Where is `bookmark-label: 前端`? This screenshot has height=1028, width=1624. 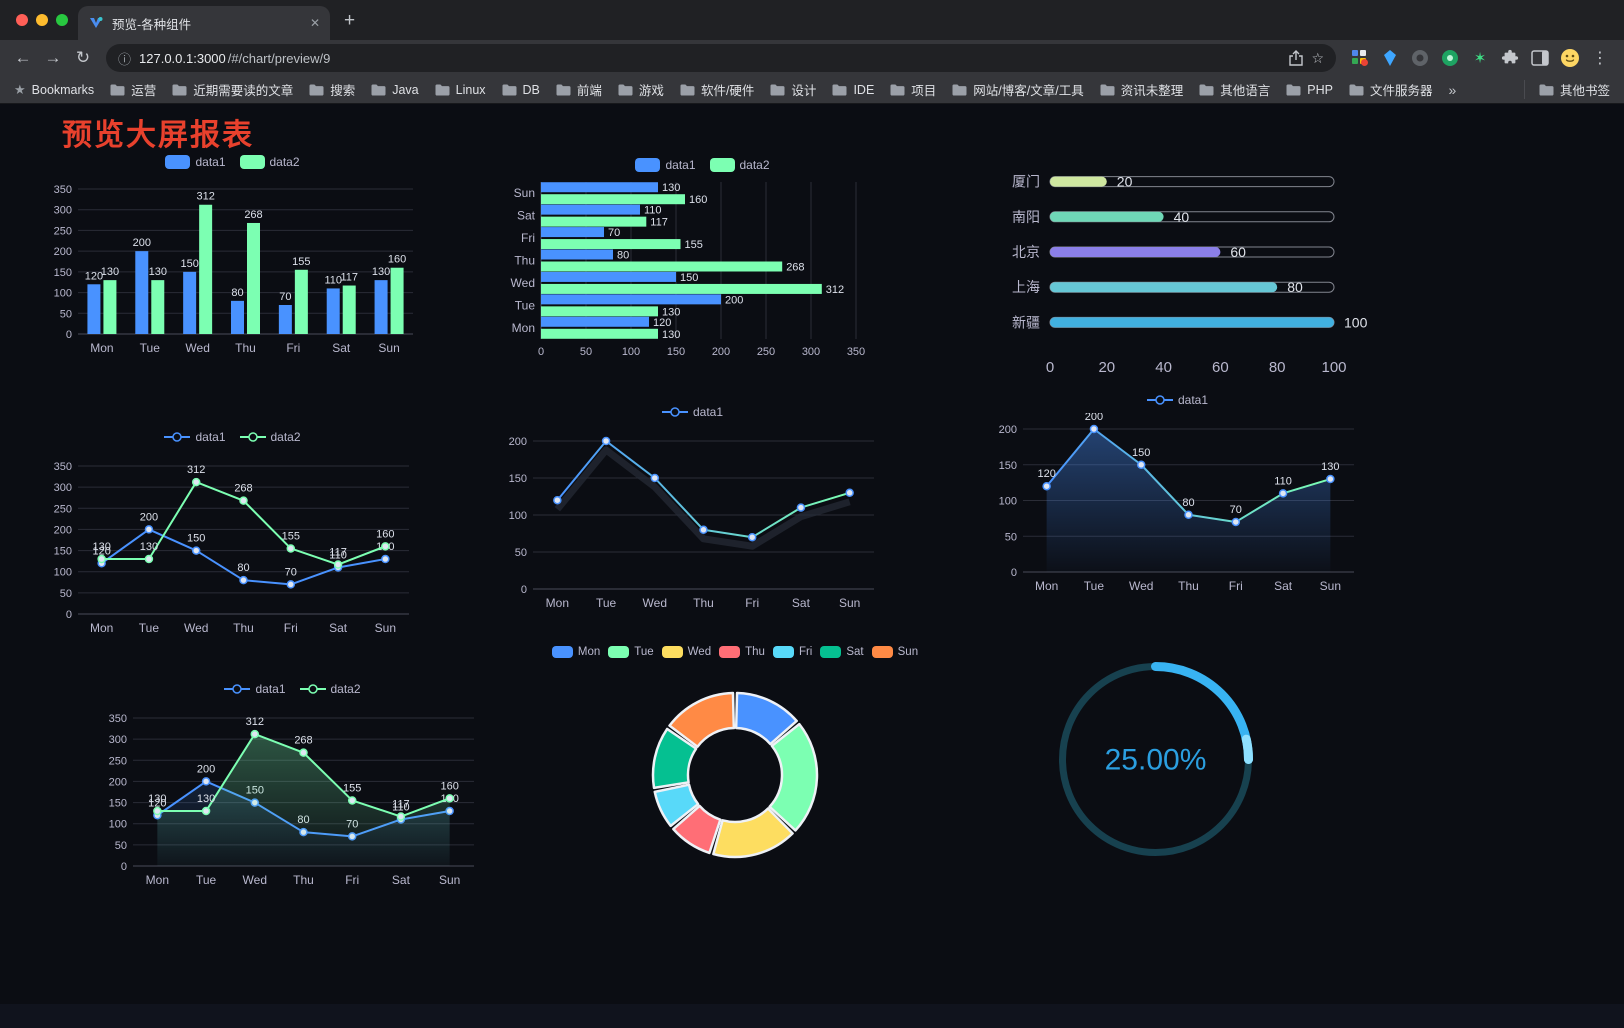
bookmark-label: 前端 is located at coordinates (589, 91).